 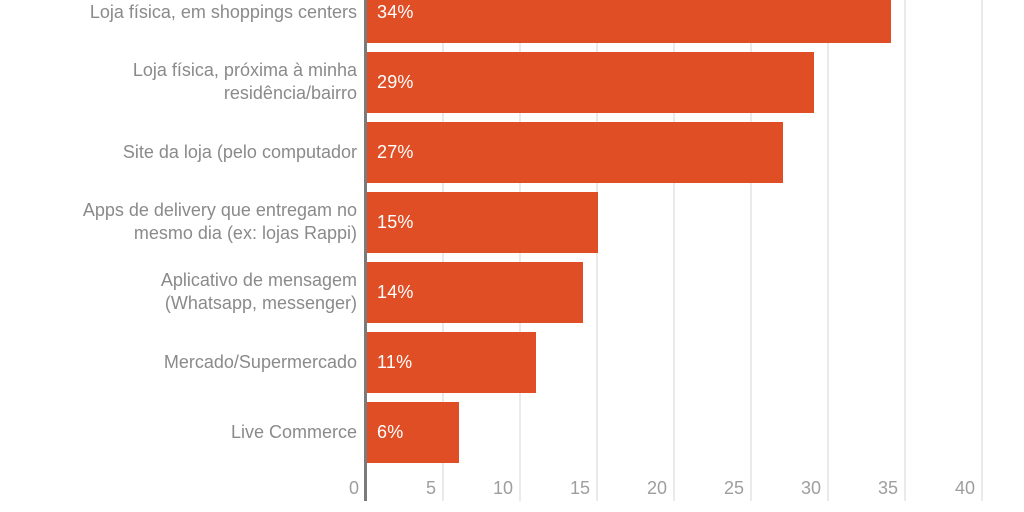 I want to click on x-tick-label: 10, so click(x=502, y=488).